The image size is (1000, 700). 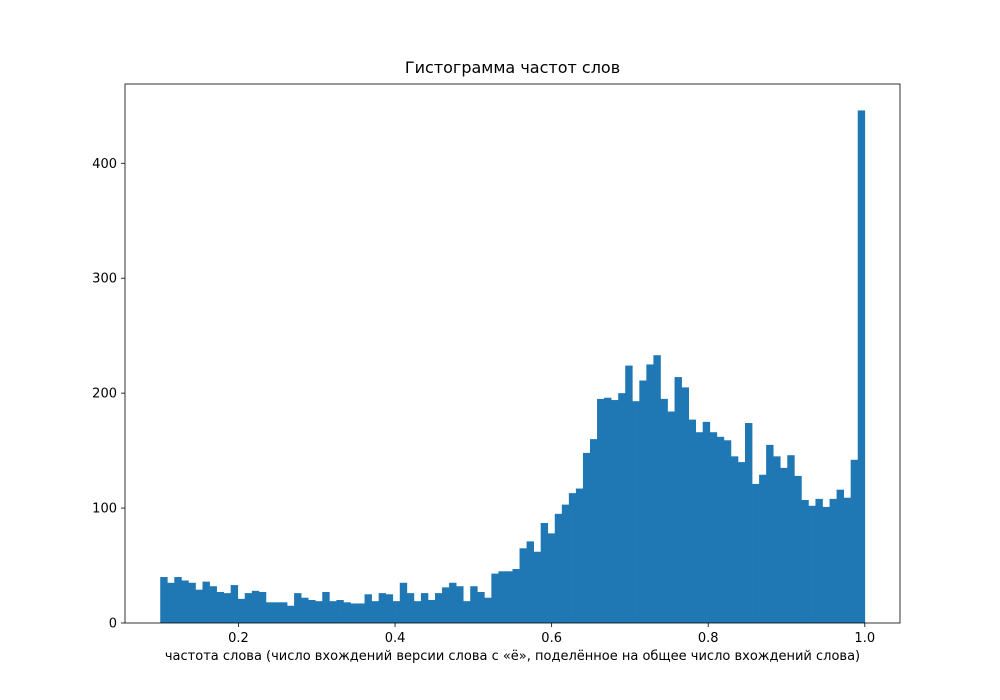 What do you see at coordinates (512, 67) in the screenshot?
I see `chart-title: Гистограмма частот слов` at bounding box center [512, 67].